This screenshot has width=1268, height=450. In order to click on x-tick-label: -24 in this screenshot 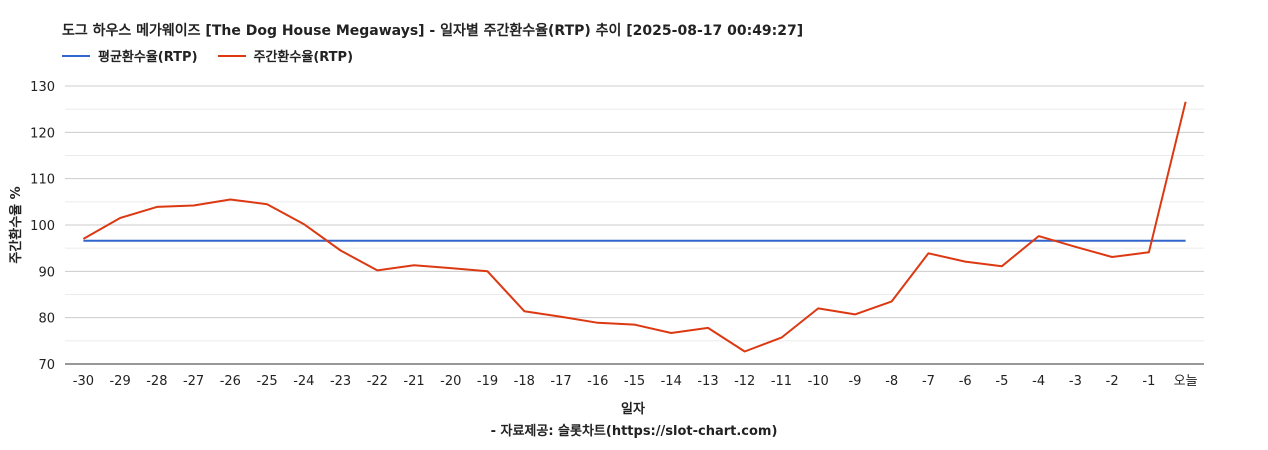, I will do `click(303, 381)`.